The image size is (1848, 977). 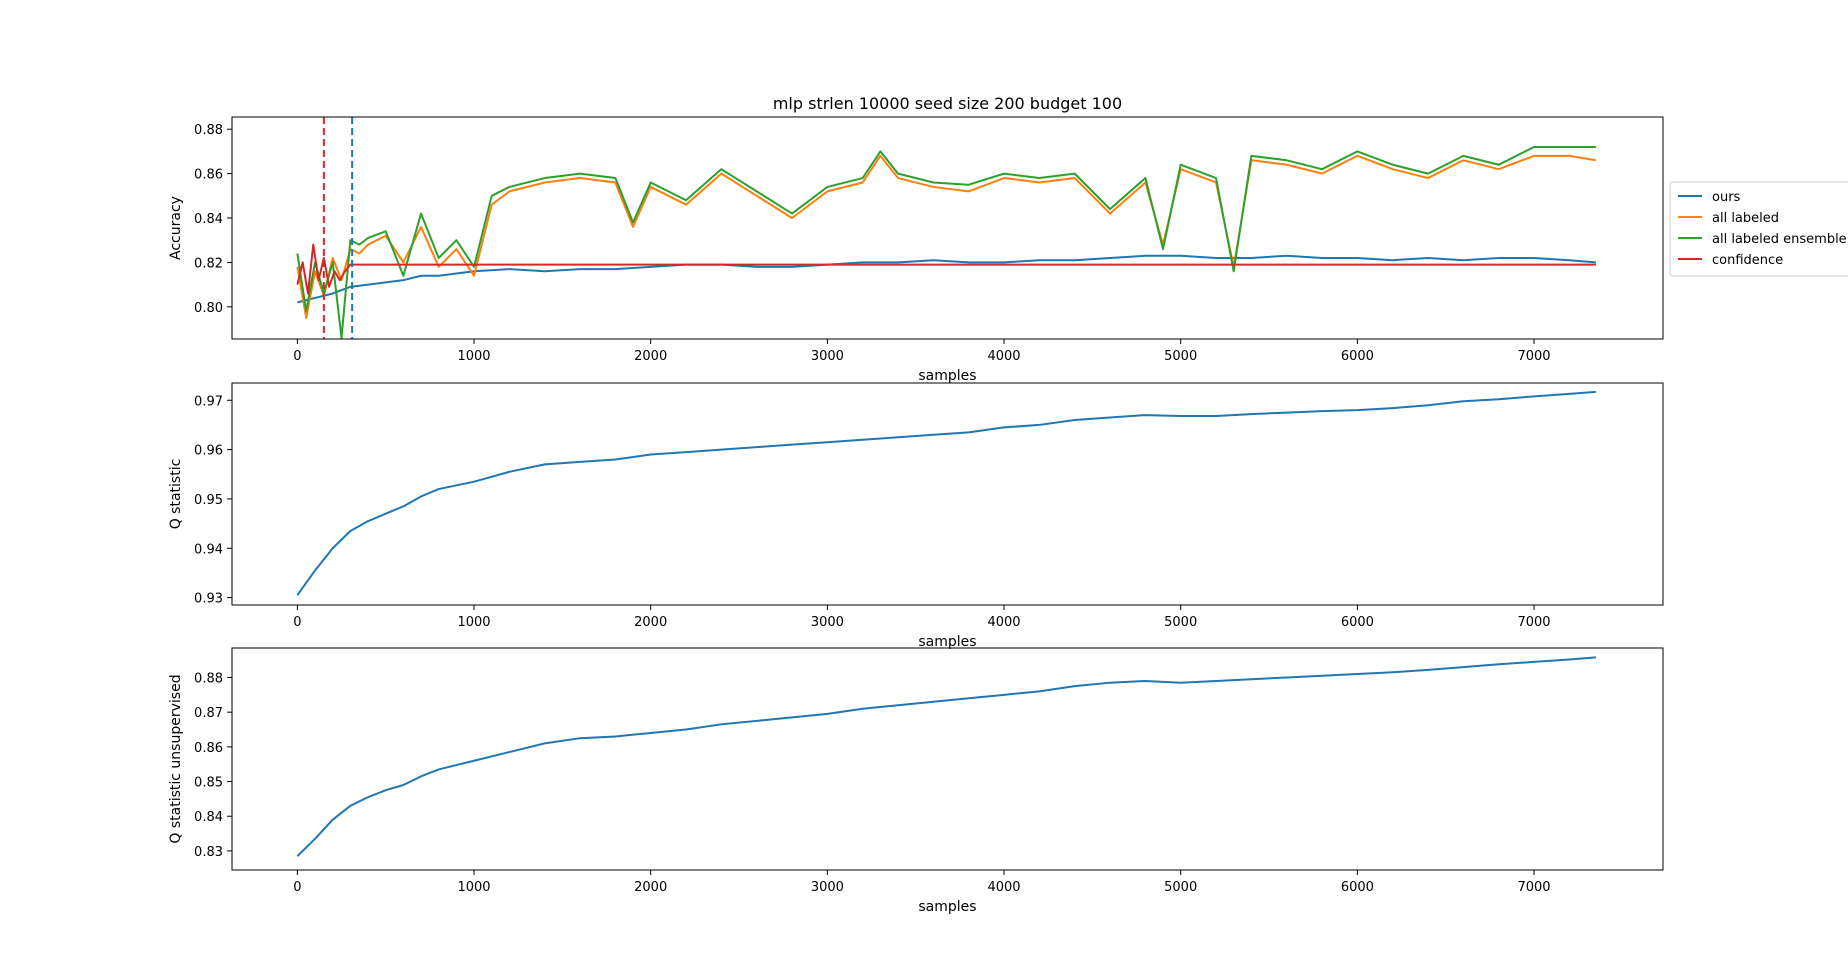 What do you see at coordinates (208, 500) in the screenshot?
I see `y-tick-label: 0.95` at bounding box center [208, 500].